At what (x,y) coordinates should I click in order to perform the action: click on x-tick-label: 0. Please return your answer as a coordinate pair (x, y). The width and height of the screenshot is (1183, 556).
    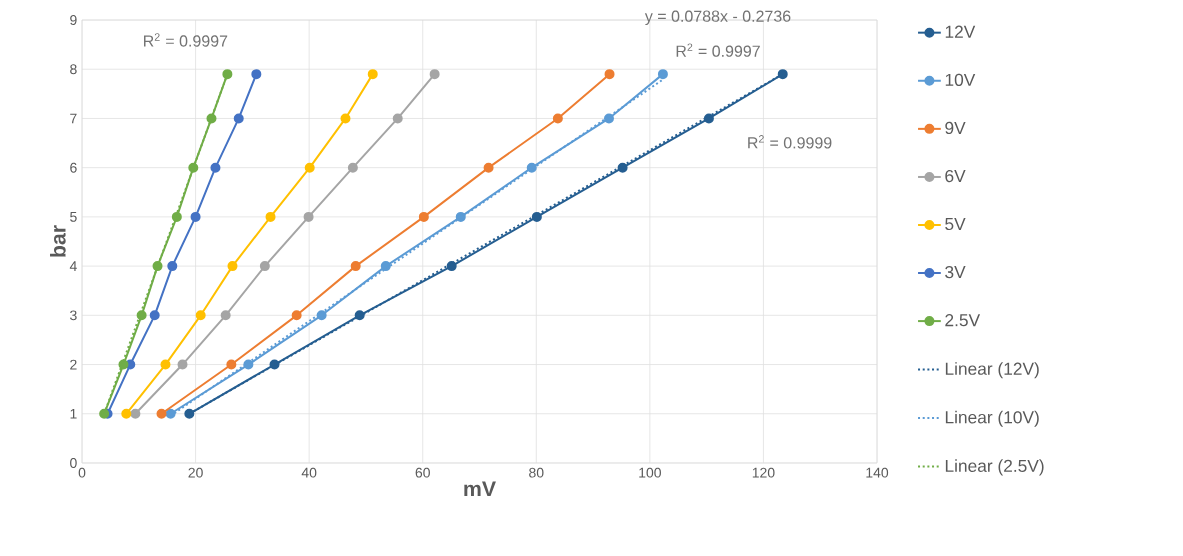
    Looking at the image, I should click on (82, 472).